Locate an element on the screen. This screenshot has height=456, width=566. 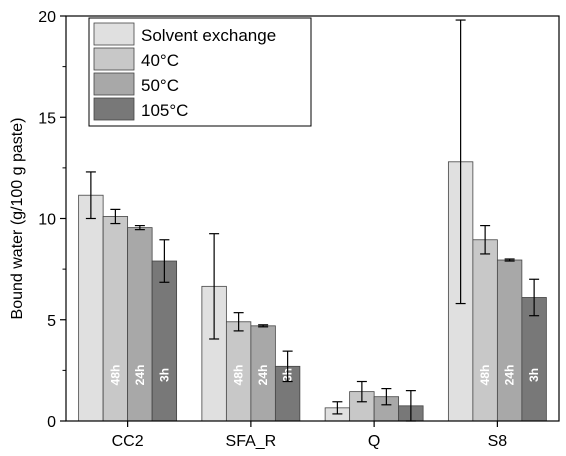
legend: Solvent exchange 40°C 50°C 105°C is located at coordinates (200, 72).